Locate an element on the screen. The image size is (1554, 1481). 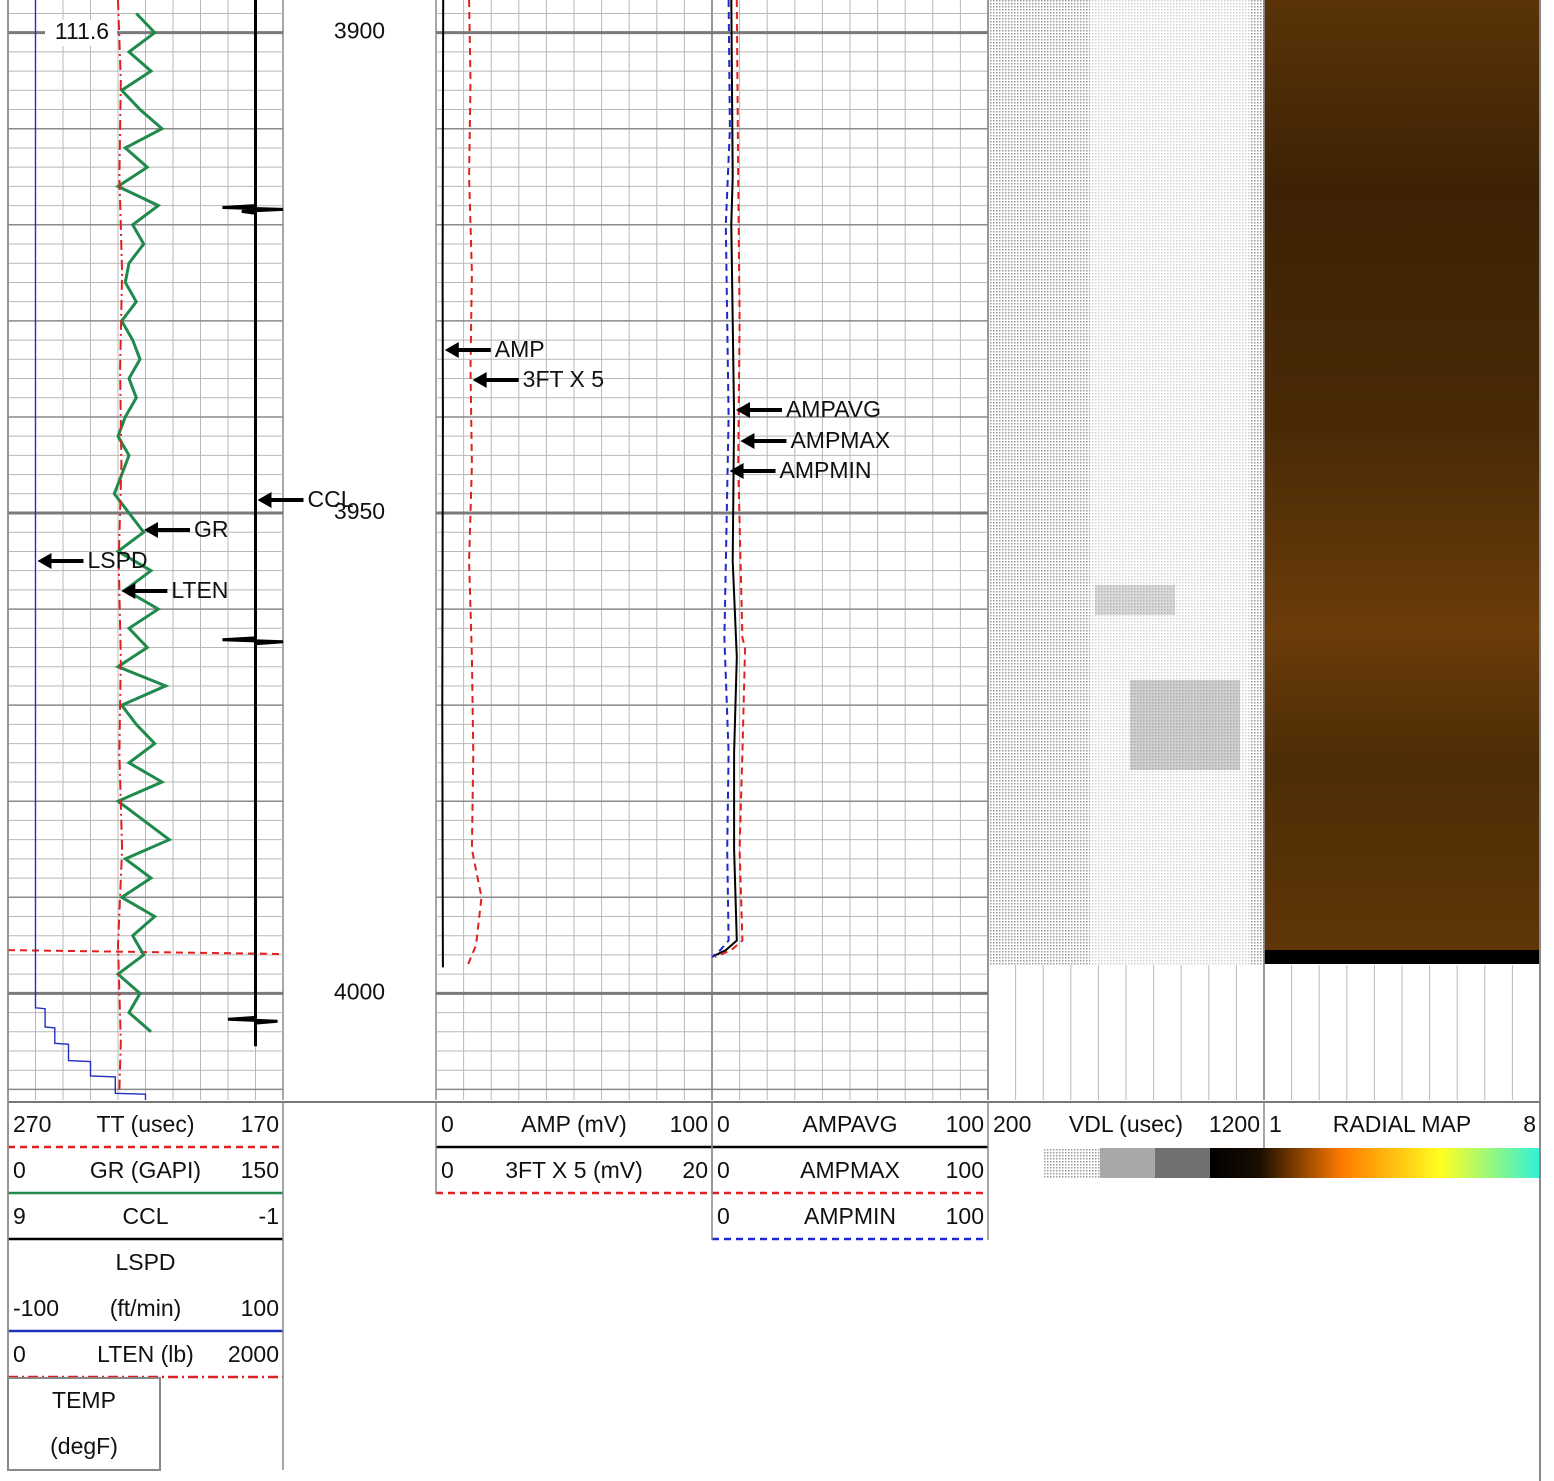
vdl-image is located at coordinates (1126, 482).